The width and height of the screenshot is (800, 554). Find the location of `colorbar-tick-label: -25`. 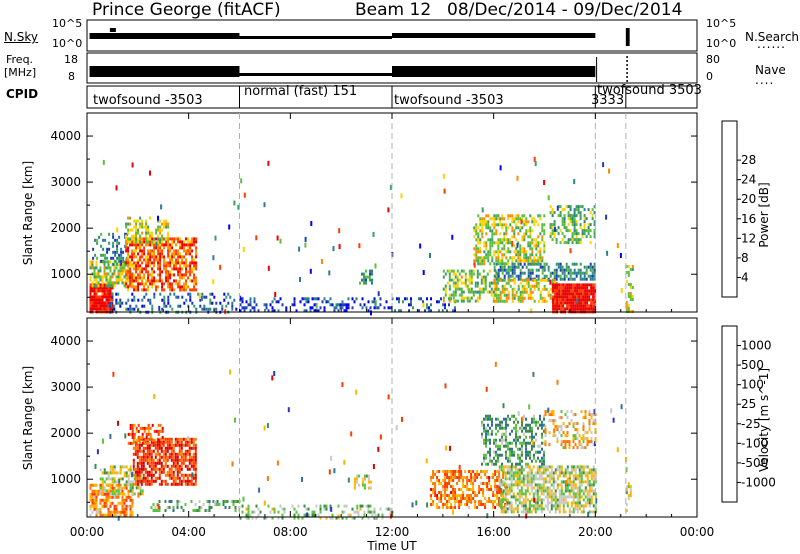

colorbar-tick-label: -25 is located at coordinates (751, 424).